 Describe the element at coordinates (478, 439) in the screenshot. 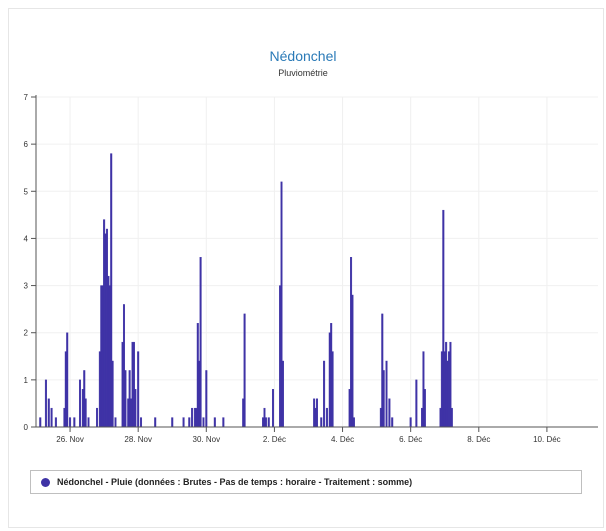

I see `x-tick-label: 8. Déc` at that location.